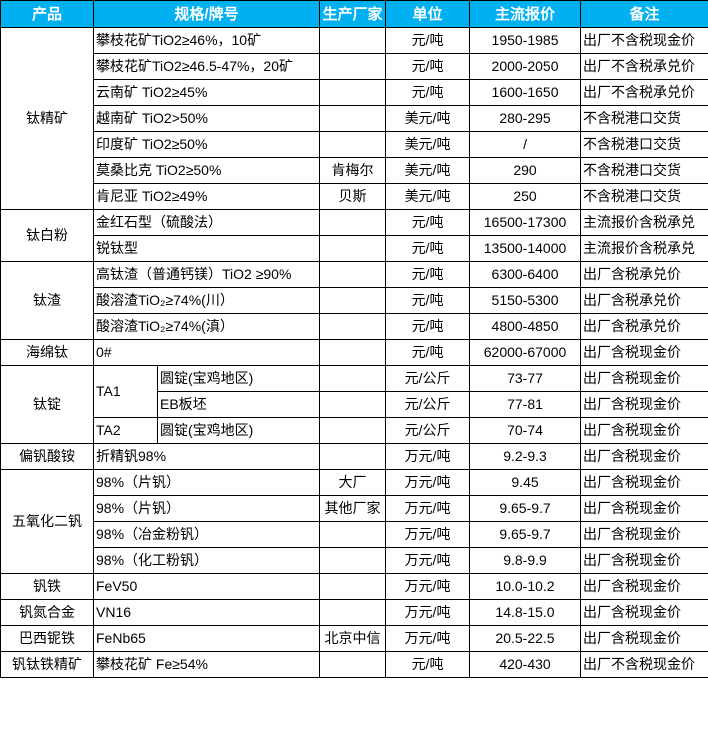  What do you see at coordinates (47, 14) in the screenshot?
I see `header-product: 产品` at bounding box center [47, 14].